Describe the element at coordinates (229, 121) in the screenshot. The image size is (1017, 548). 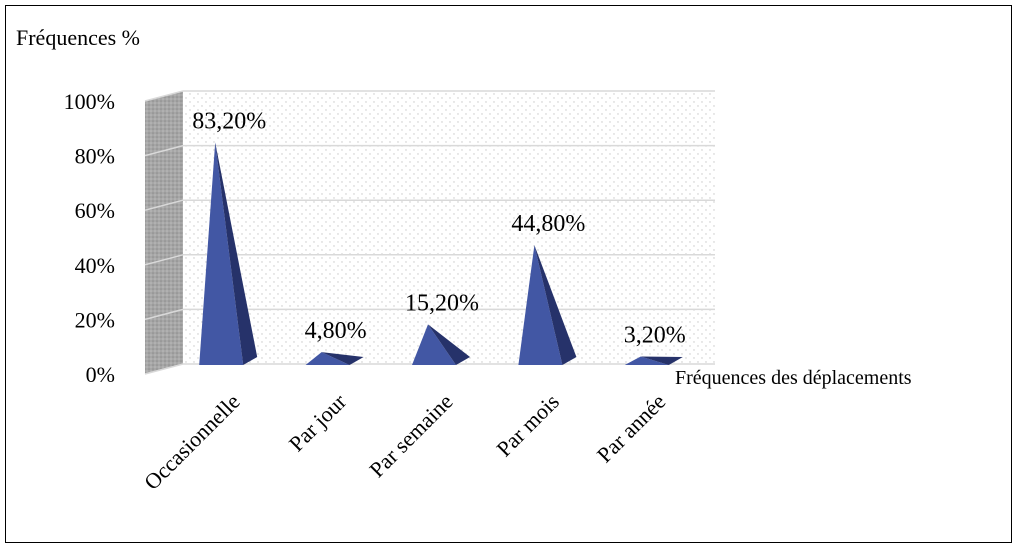
I see `data-label: 83,20%` at that location.